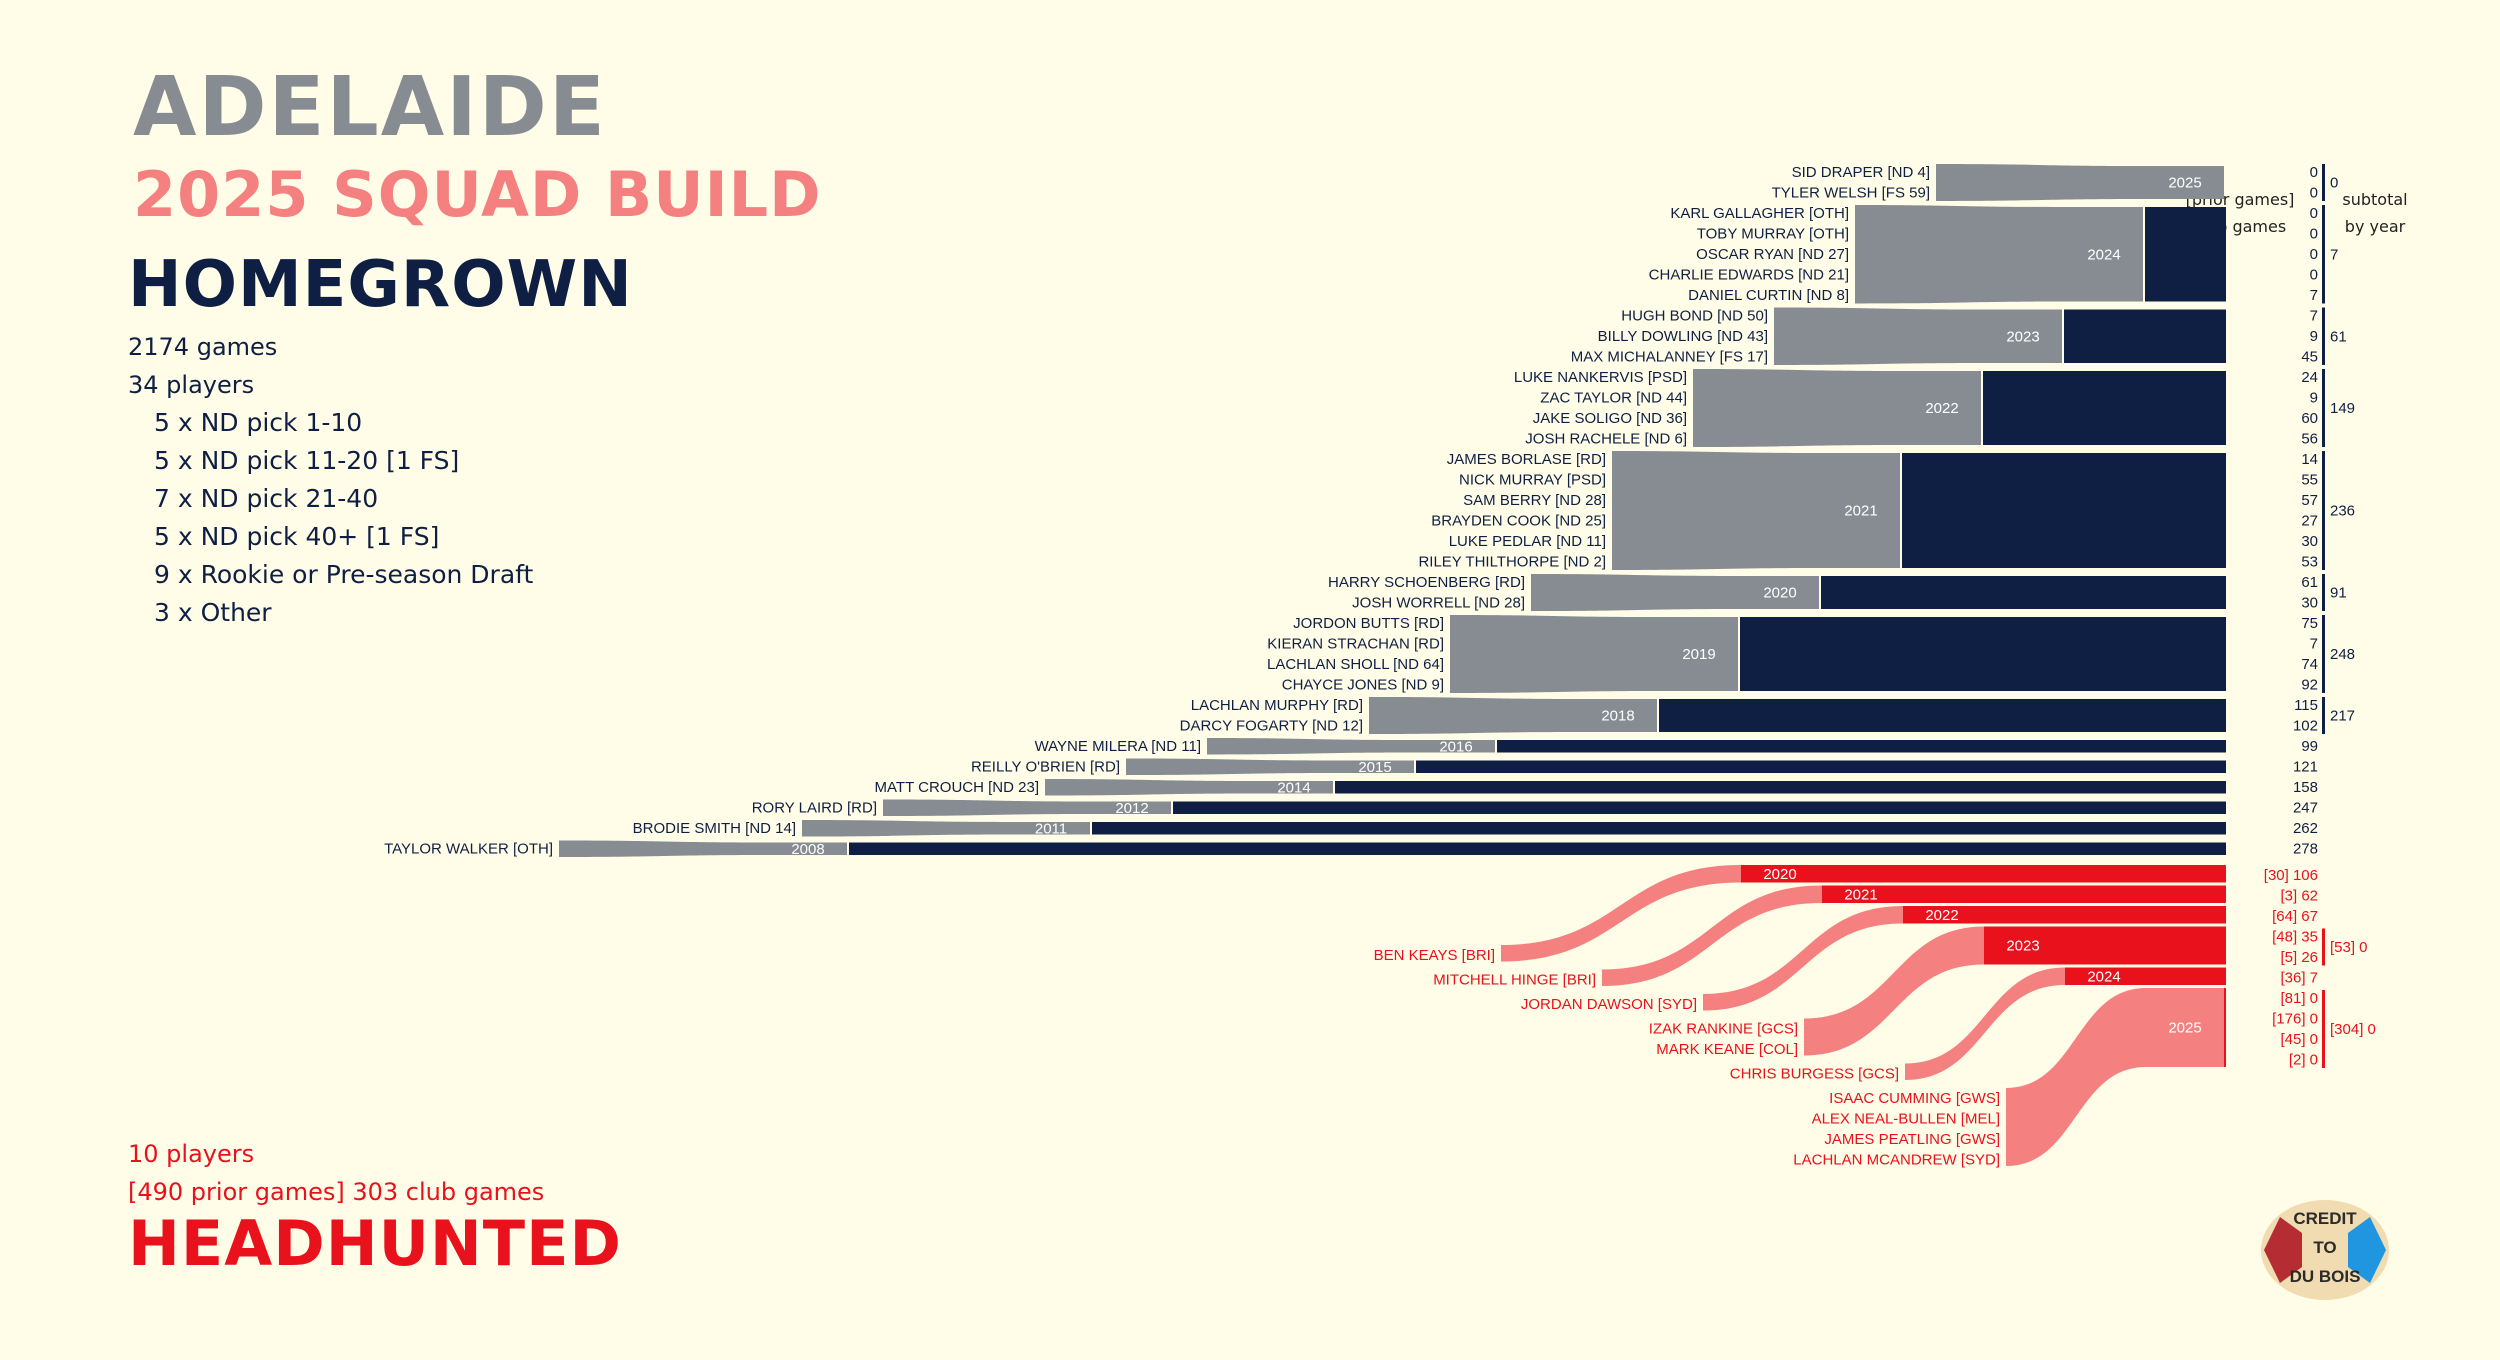 This screenshot has height=1360, width=2500. What do you see at coordinates (2309, 459) in the screenshot?
I see `player-games: 14` at bounding box center [2309, 459].